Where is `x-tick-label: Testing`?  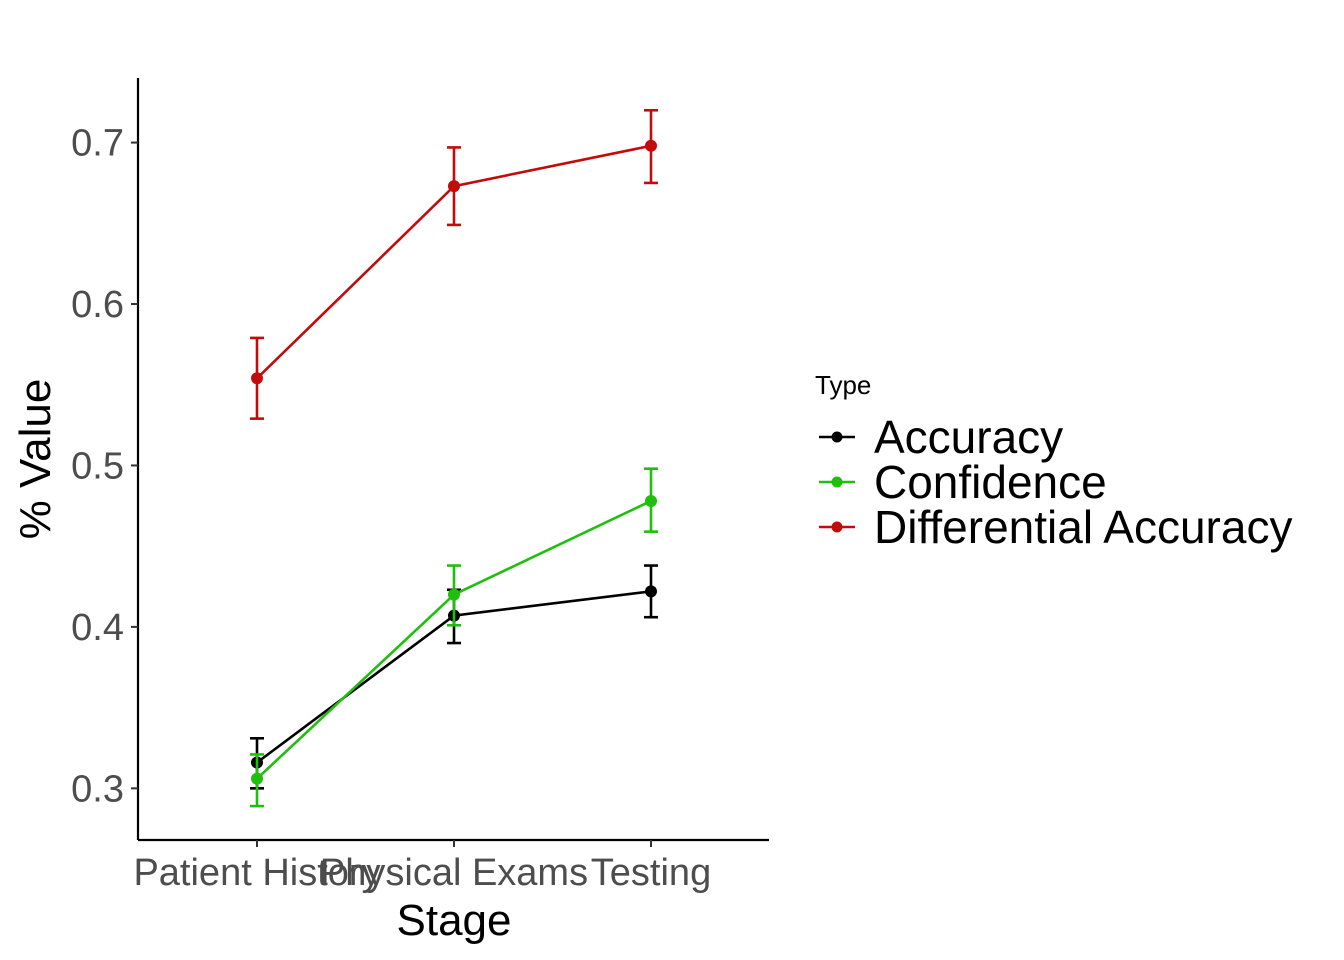
x-tick-label: Testing is located at coordinates (651, 873).